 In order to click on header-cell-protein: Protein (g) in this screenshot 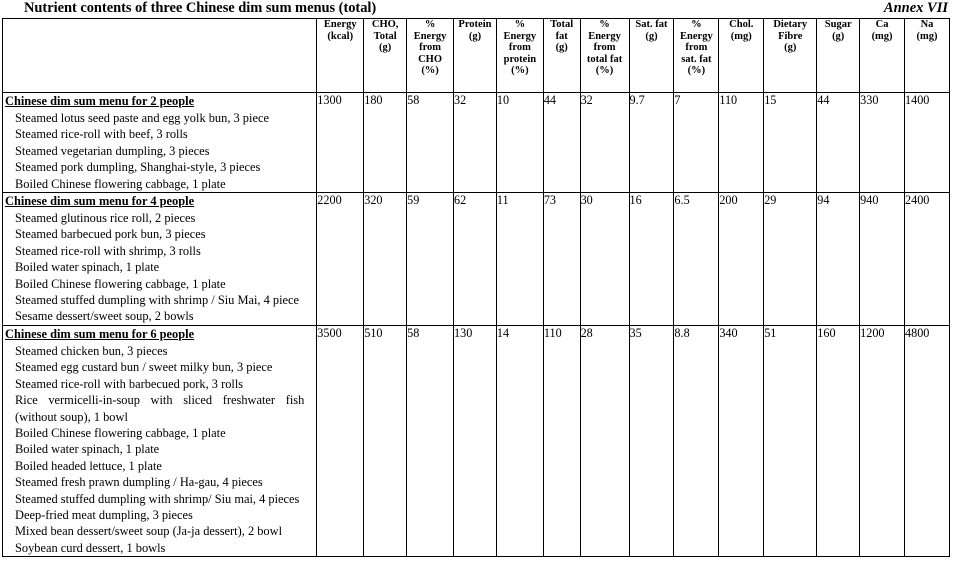, I will do `click(475, 55)`.